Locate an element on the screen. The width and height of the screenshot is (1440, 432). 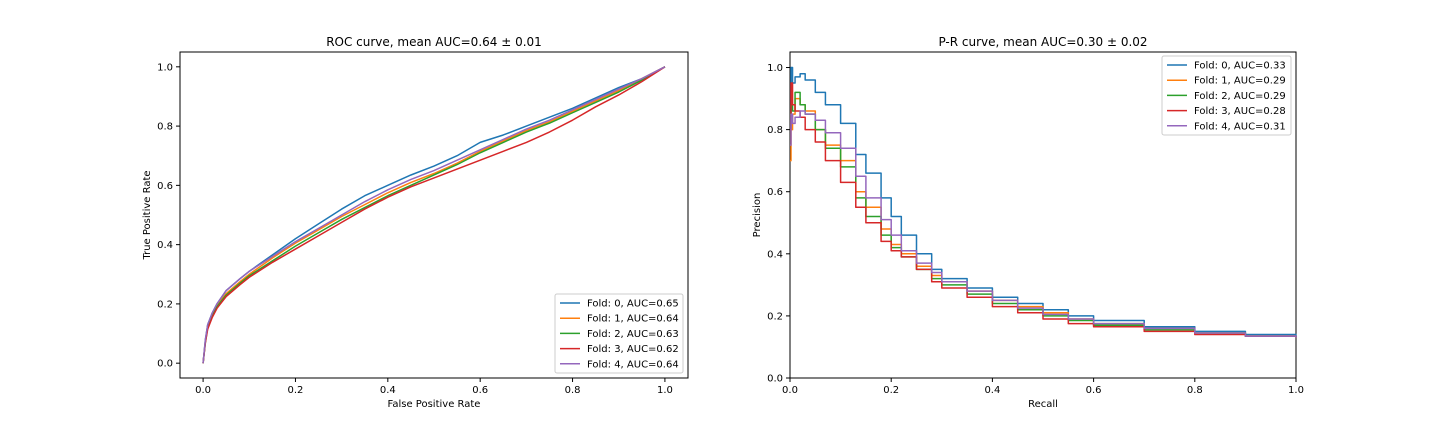
roc-legend-label: Fold: 4, AUC=0.64 is located at coordinates (633, 364).